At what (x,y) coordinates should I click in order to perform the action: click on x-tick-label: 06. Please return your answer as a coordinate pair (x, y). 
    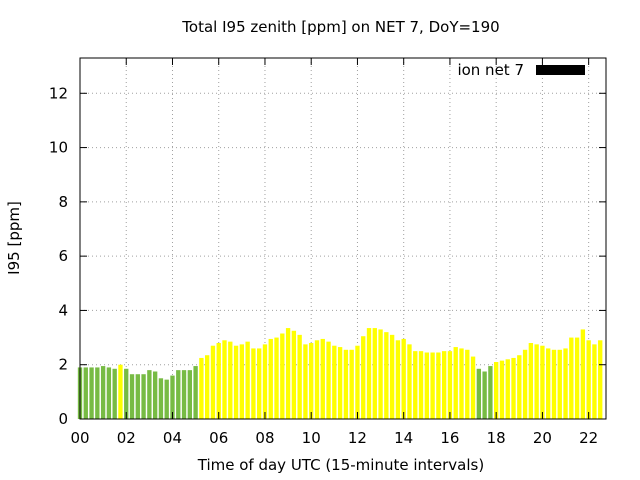
    Looking at the image, I should click on (218, 438).